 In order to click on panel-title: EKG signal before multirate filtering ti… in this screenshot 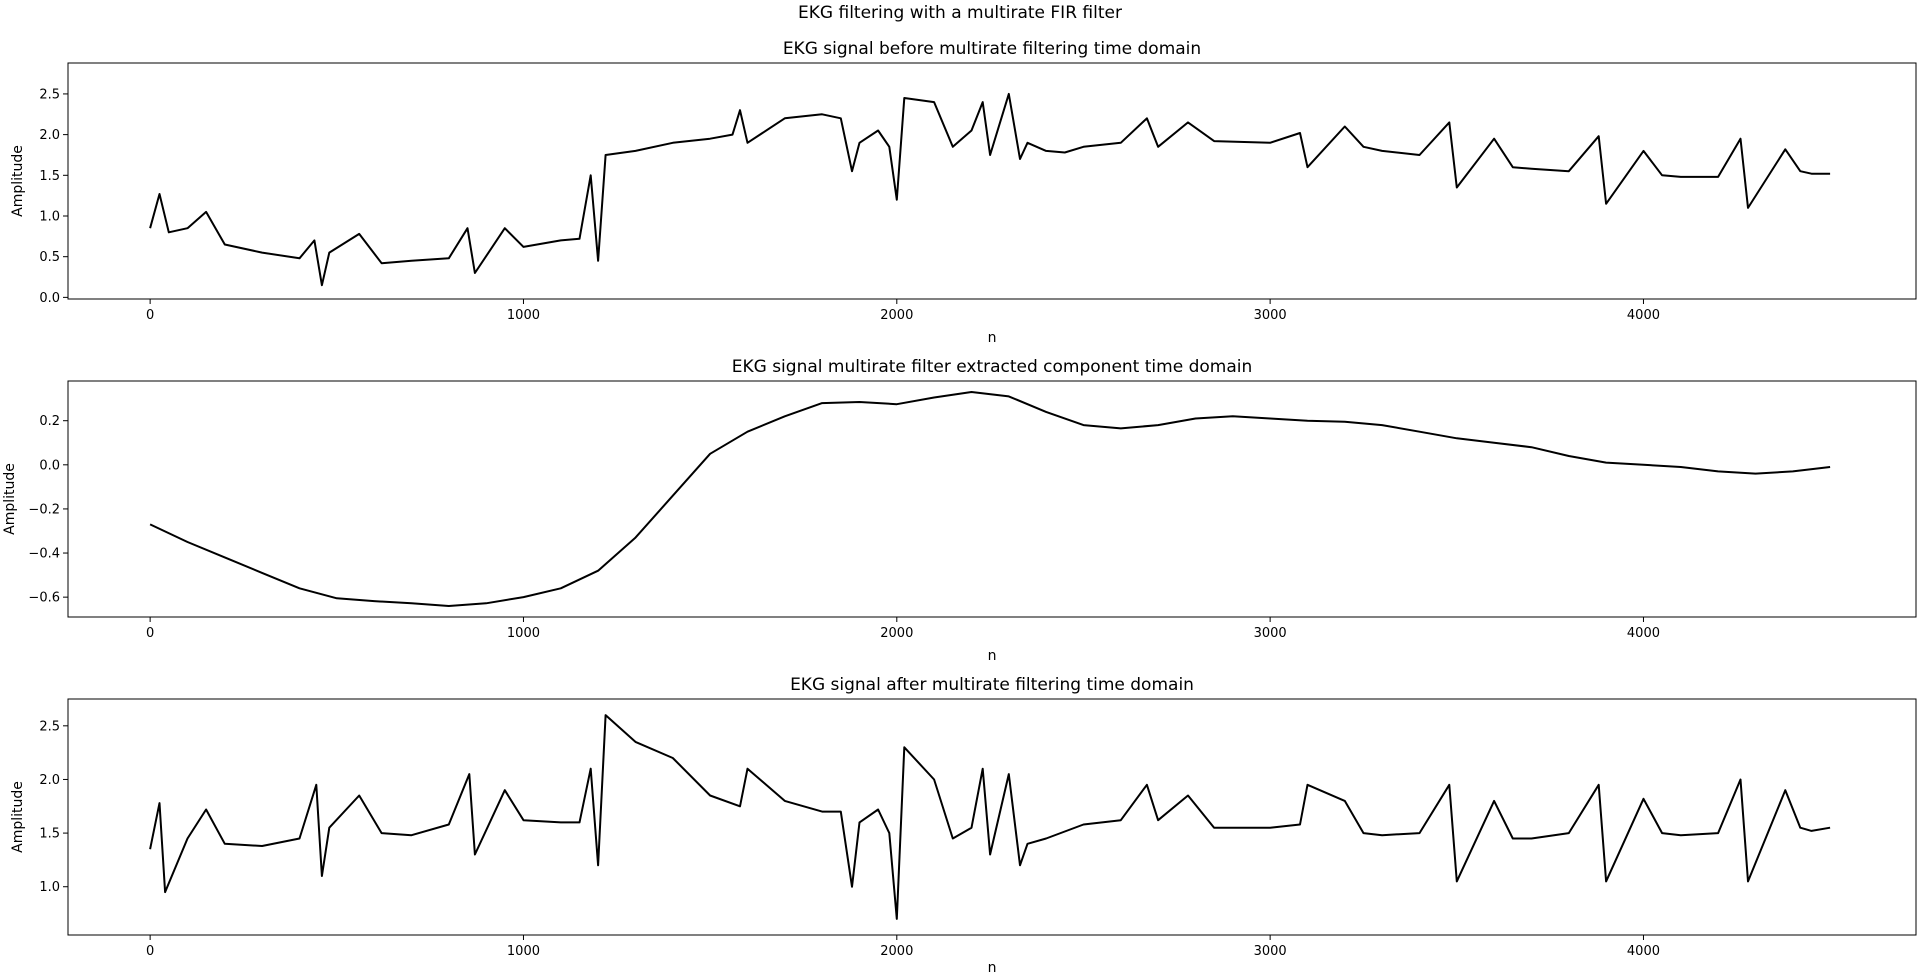, I will do `click(992, 49)`.